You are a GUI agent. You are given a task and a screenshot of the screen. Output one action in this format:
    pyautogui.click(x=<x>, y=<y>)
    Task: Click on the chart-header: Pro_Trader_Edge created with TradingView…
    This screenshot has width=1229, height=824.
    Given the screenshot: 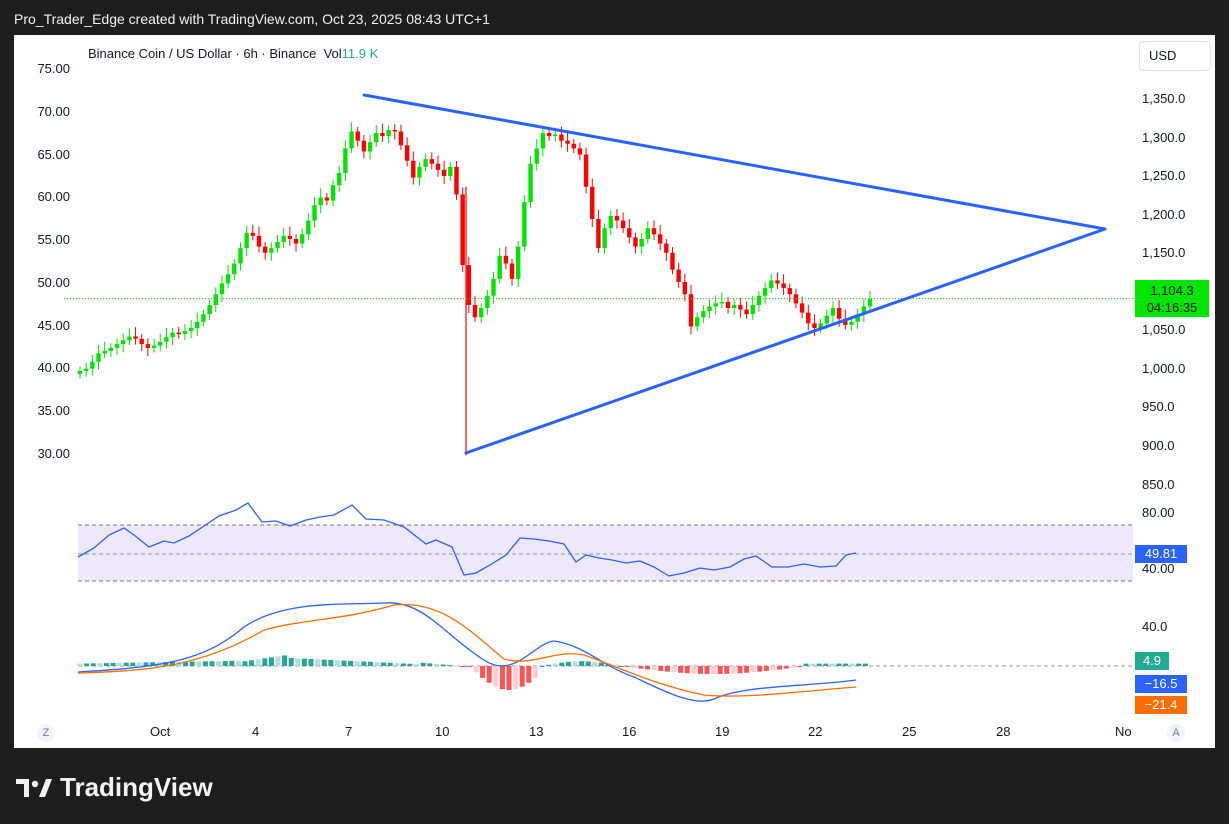 What is the action you would take?
    pyautogui.click(x=252, y=19)
    